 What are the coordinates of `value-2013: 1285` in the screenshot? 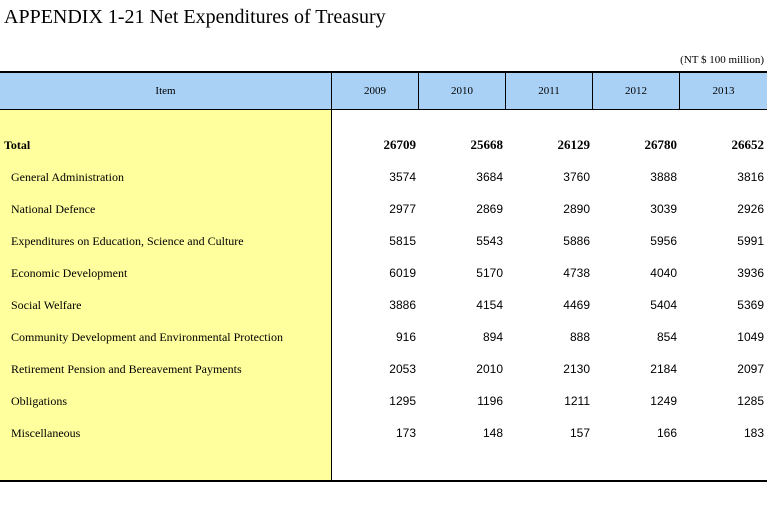 It's located at (750, 401).